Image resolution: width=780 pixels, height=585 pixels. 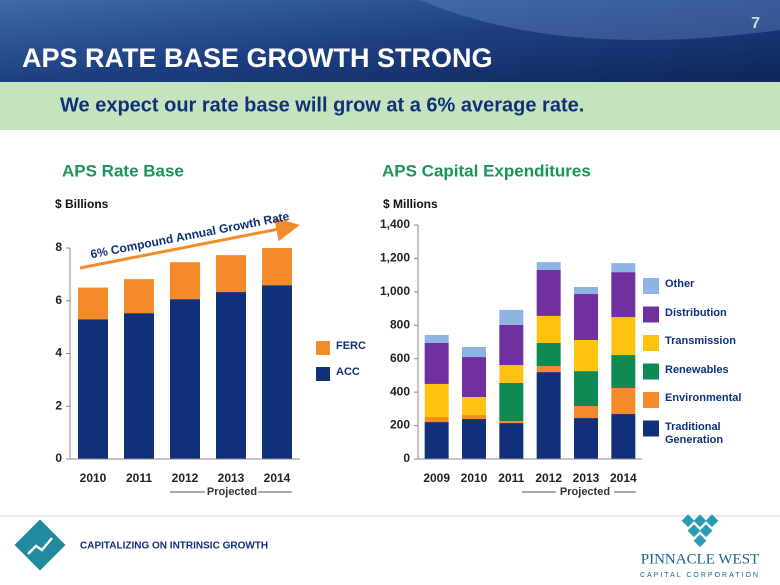 I want to click on legend-item: Distribution, so click(x=696, y=313).